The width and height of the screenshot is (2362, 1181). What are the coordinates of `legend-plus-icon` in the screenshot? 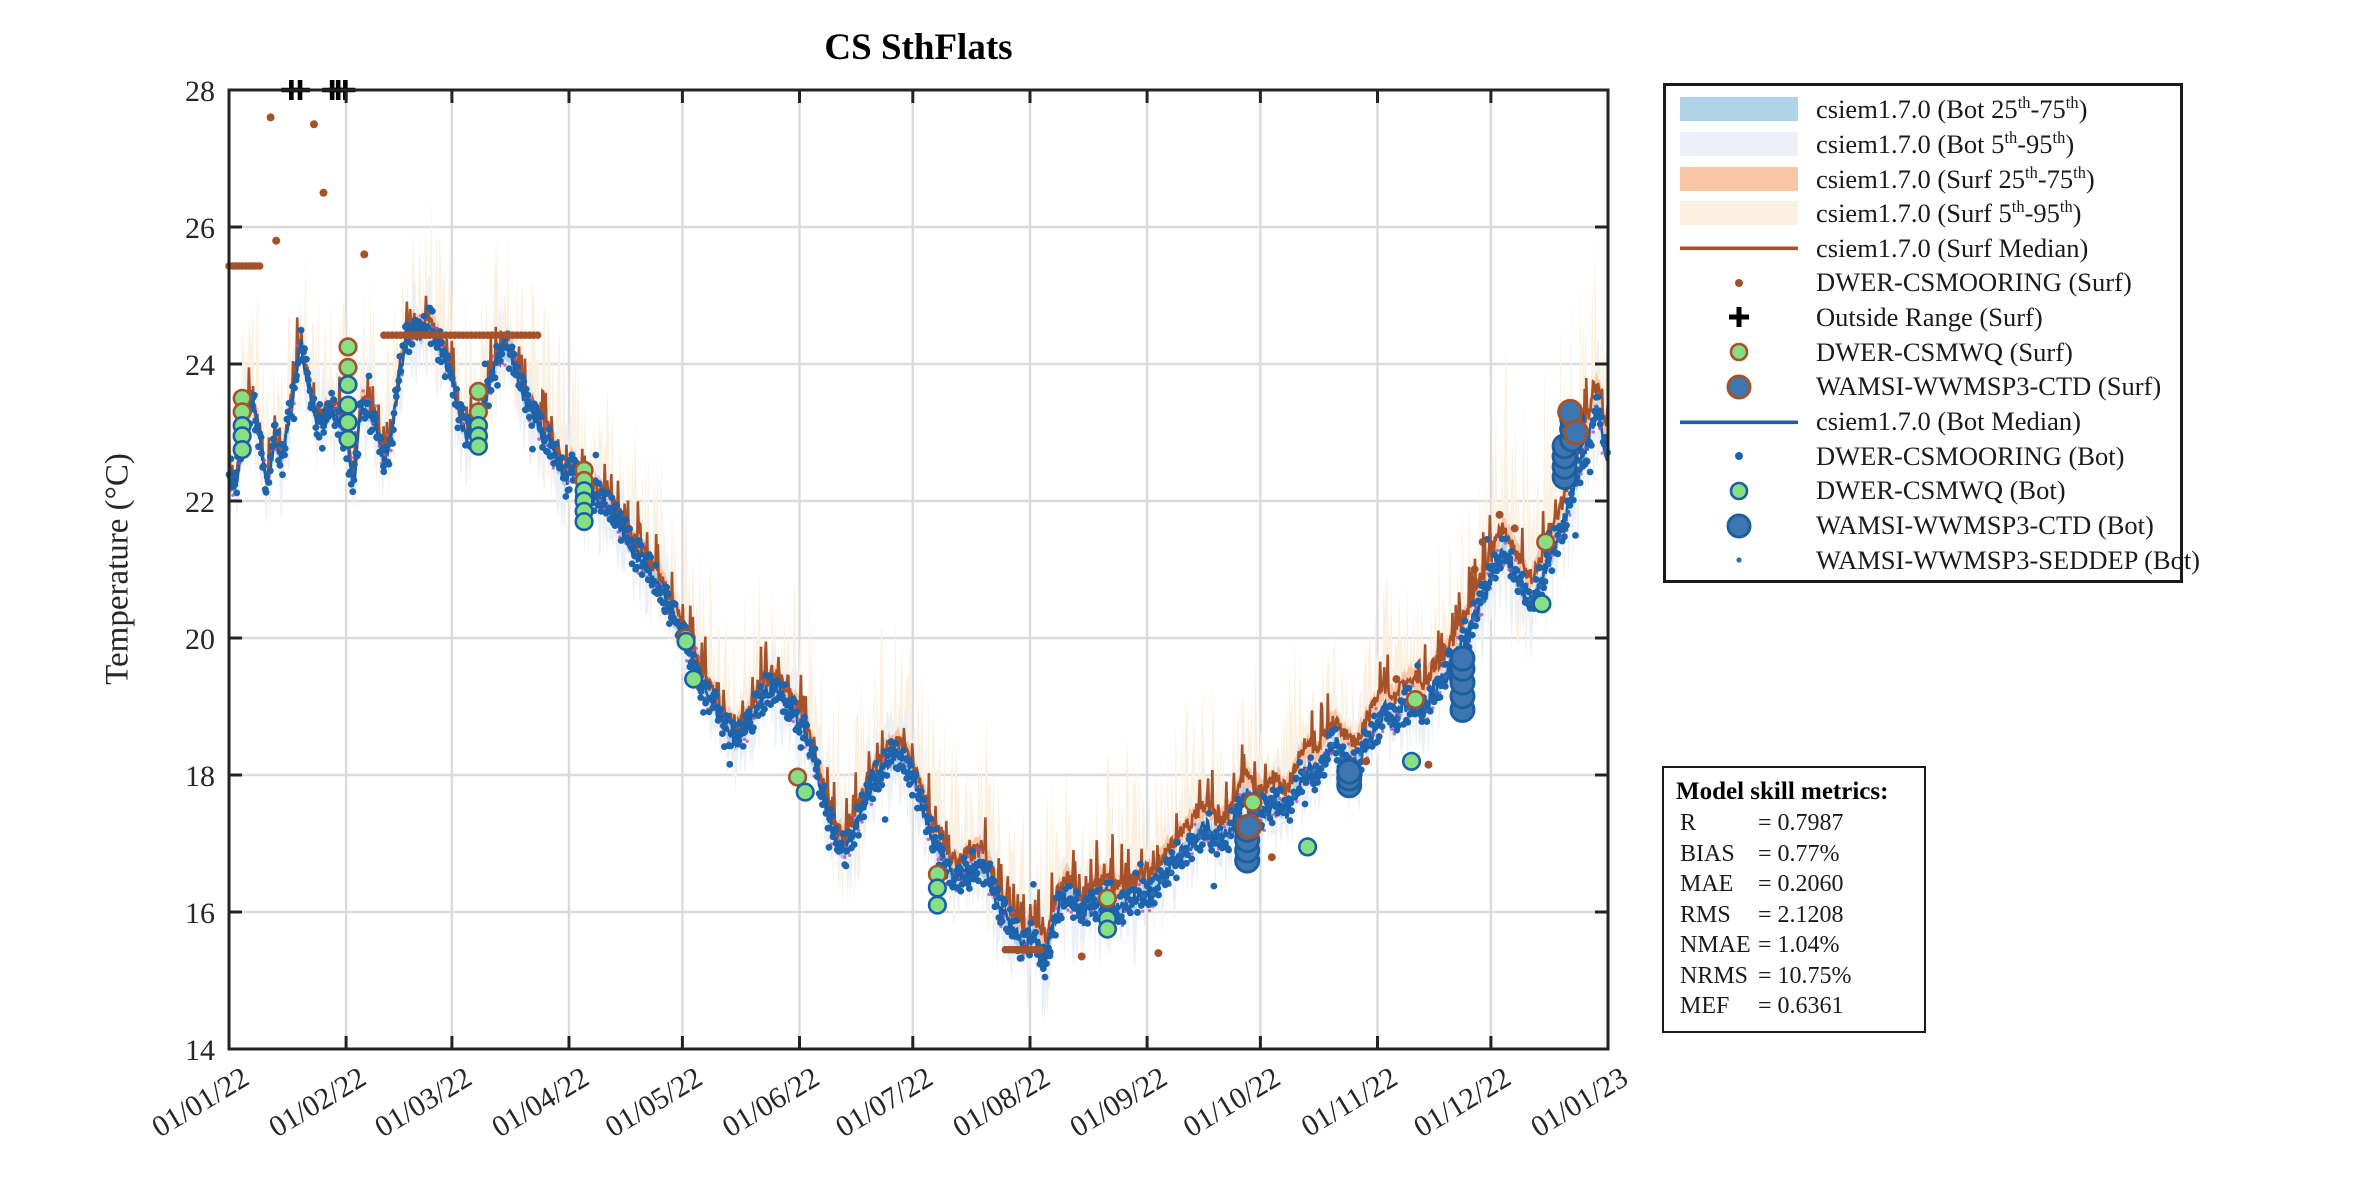 It's located at (1739, 317).